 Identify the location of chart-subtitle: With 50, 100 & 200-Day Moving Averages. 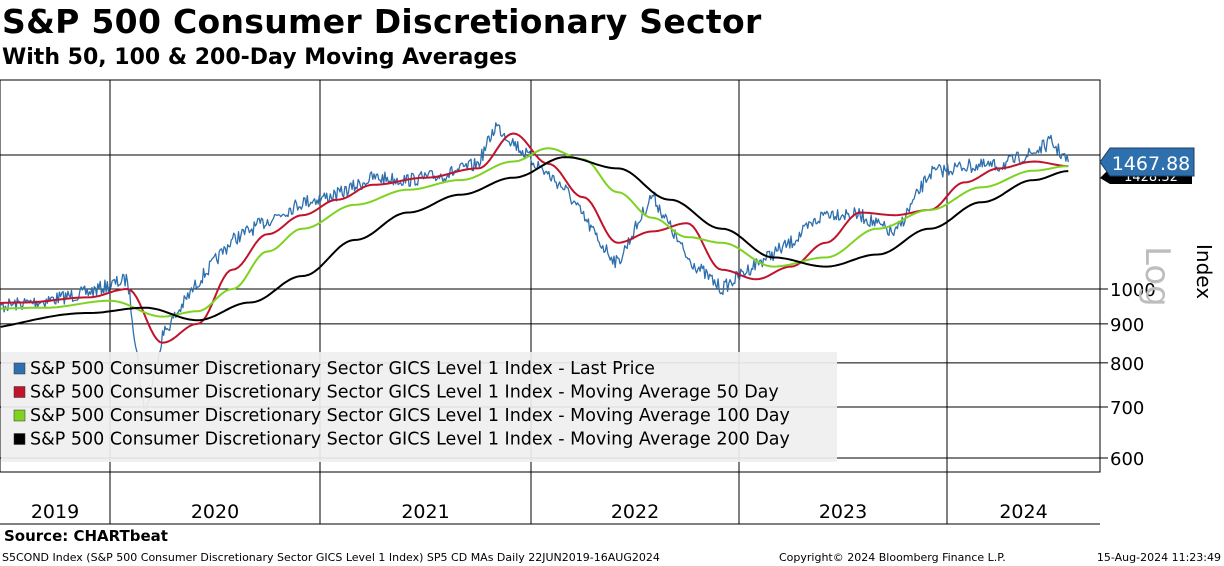
(260, 57).